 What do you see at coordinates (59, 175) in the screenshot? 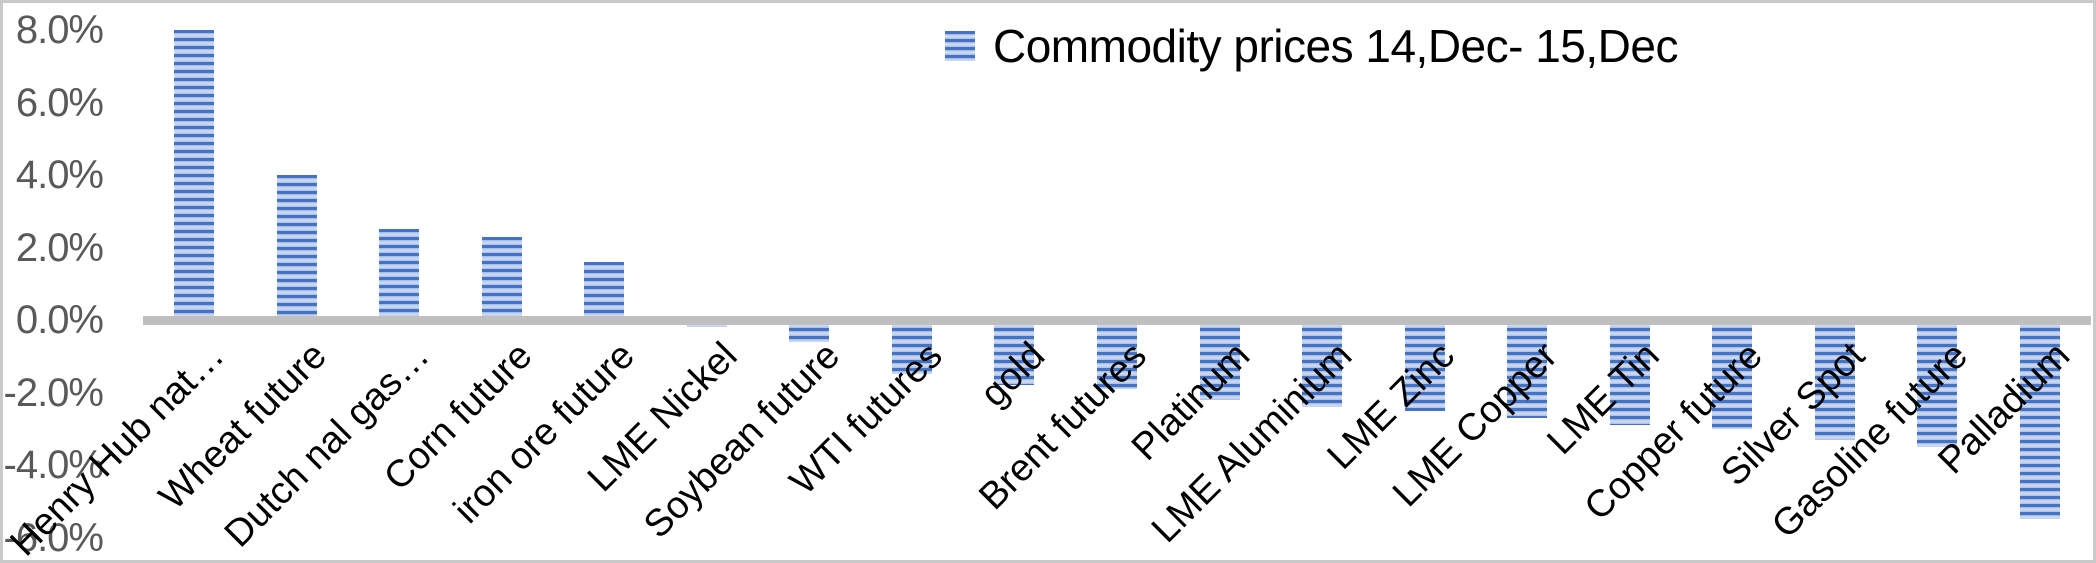
I see `y-tick-label: 4.0%` at bounding box center [59, 175].